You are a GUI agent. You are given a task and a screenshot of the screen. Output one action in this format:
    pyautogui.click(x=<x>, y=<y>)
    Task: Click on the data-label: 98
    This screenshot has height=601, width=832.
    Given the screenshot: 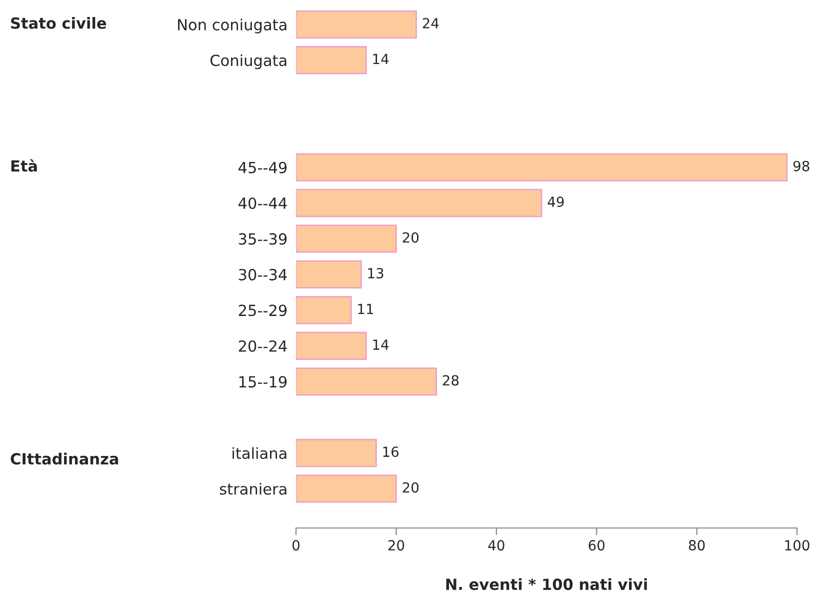 What is the action you would take?
    pyautogui.click(x=801, y=166)
    